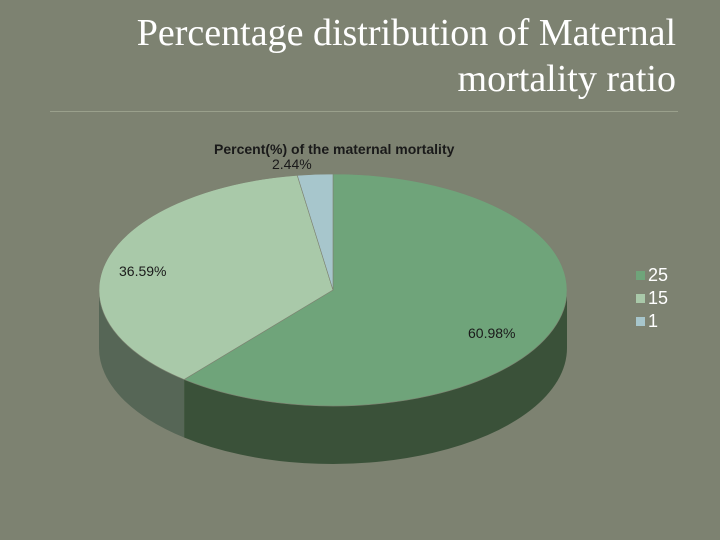 This screenshot has width=720, height=540. What do you see at coordinates (566, 79) in the screenshot?
I see `slide-title-line-2: mortality ratio` at bounding box center [566, 79].